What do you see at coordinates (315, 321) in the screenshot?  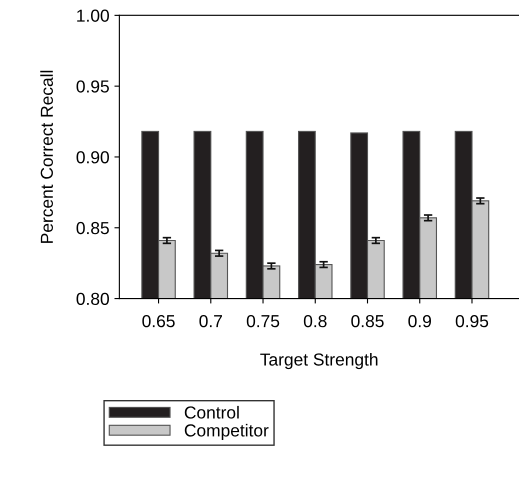 I see `x-tick-label: 0.8` at bounding box center [315, 321].